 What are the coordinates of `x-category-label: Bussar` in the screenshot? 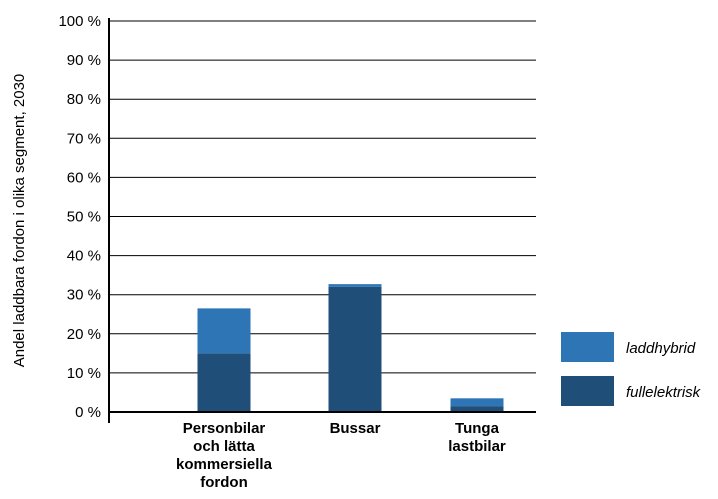 It's located at (355, 428).